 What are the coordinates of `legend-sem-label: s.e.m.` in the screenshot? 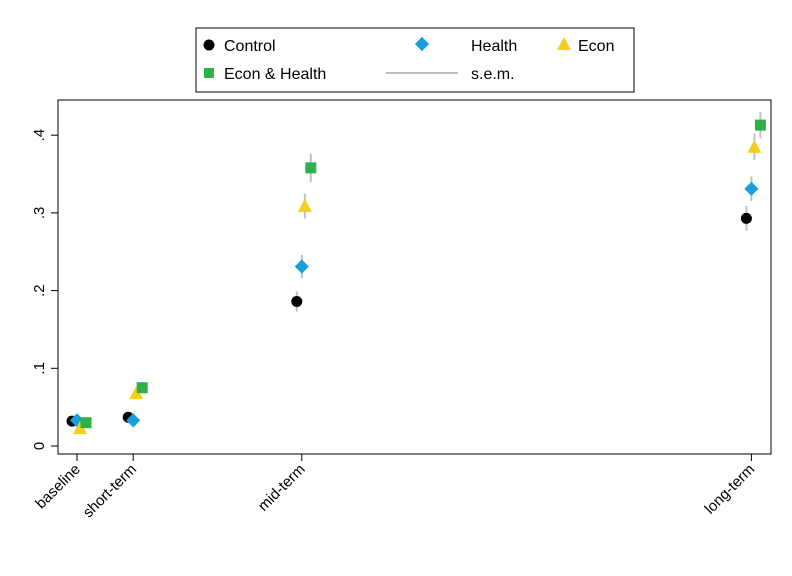 It's located at (493, 74).